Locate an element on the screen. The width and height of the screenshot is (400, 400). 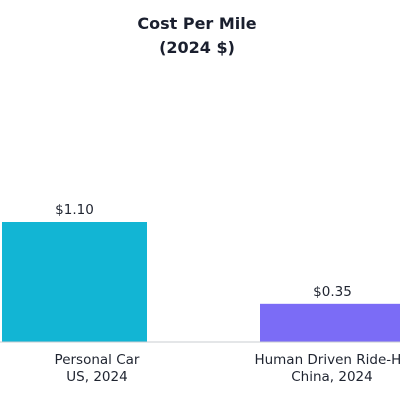
value-label-1: $1.10 is located at coordinates (74, 210).